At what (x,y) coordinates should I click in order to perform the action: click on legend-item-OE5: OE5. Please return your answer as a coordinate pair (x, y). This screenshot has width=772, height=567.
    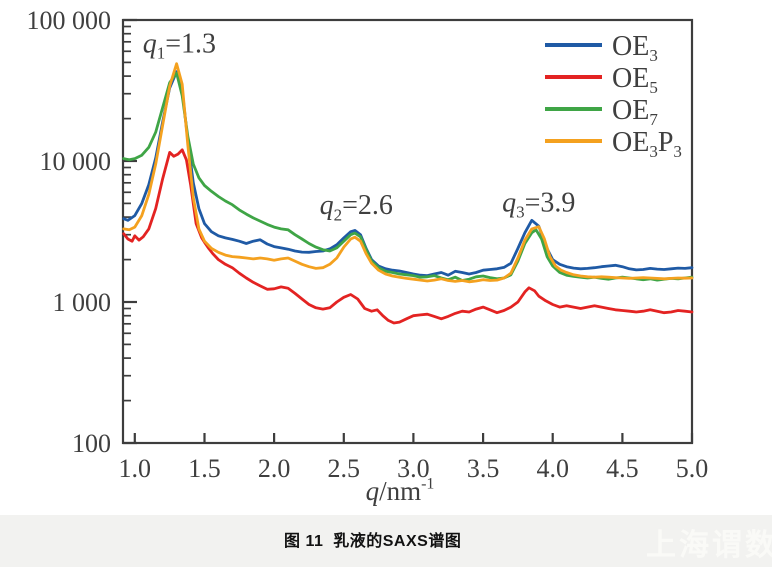
    Looking at the image, I should click on (601, 80).